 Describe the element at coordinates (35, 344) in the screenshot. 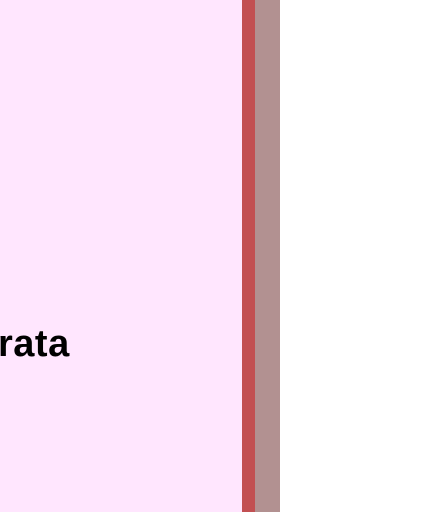

I see `panel-text: rata` at that location.